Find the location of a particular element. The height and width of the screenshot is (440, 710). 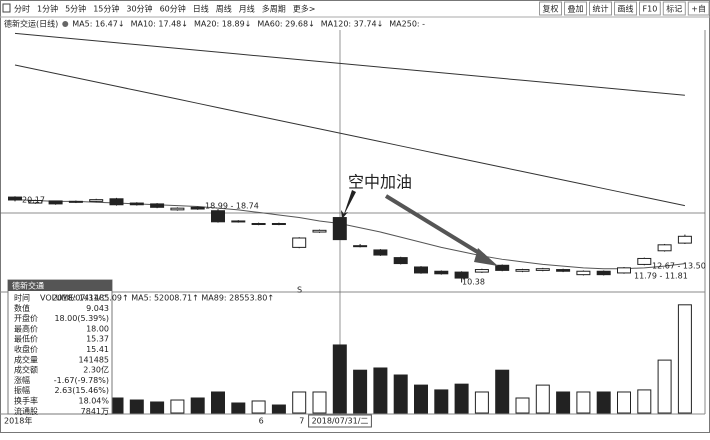

tool-button: 画线 is located at coordinates (626, 9).